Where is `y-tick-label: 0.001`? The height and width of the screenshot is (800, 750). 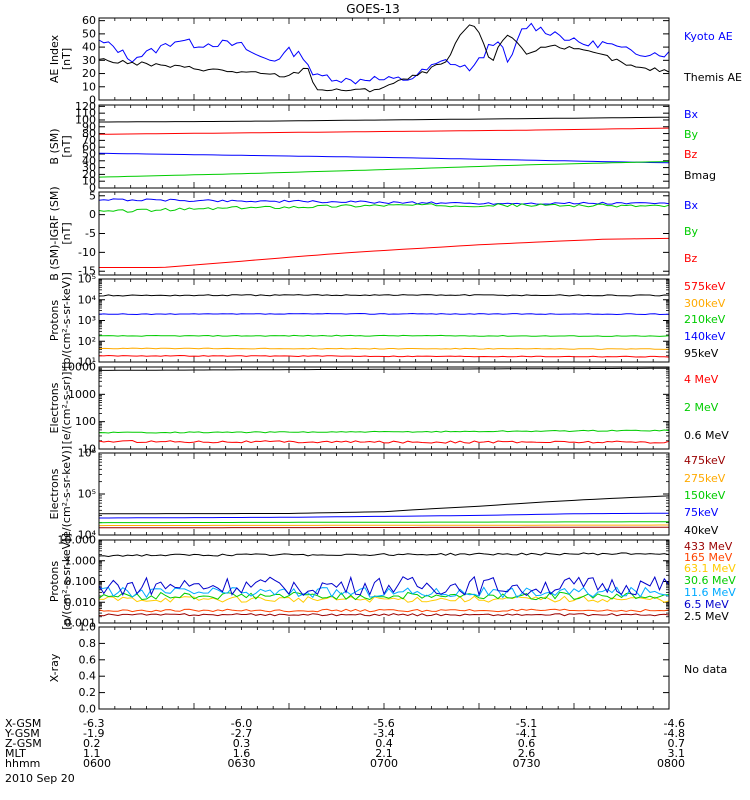 y-tick-label: 0.001 is located at coordinates (81, 623).